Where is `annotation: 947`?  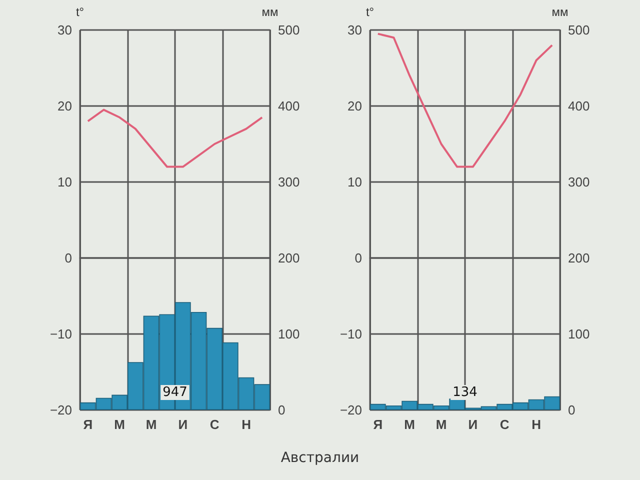 annotation: 947 is located at coordinates (175, 392).